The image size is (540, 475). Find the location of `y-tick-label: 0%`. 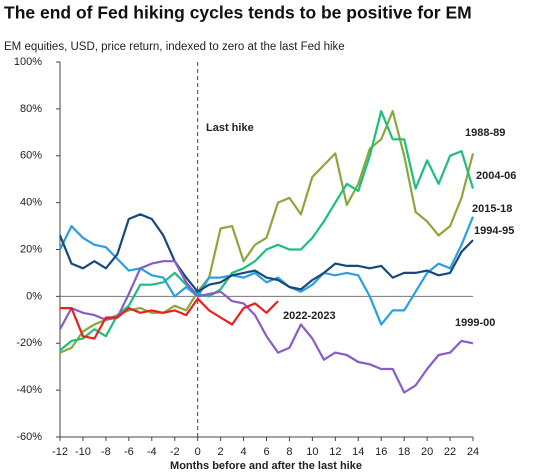

y-tick-label: 0% is located at coordinates (34, 296).